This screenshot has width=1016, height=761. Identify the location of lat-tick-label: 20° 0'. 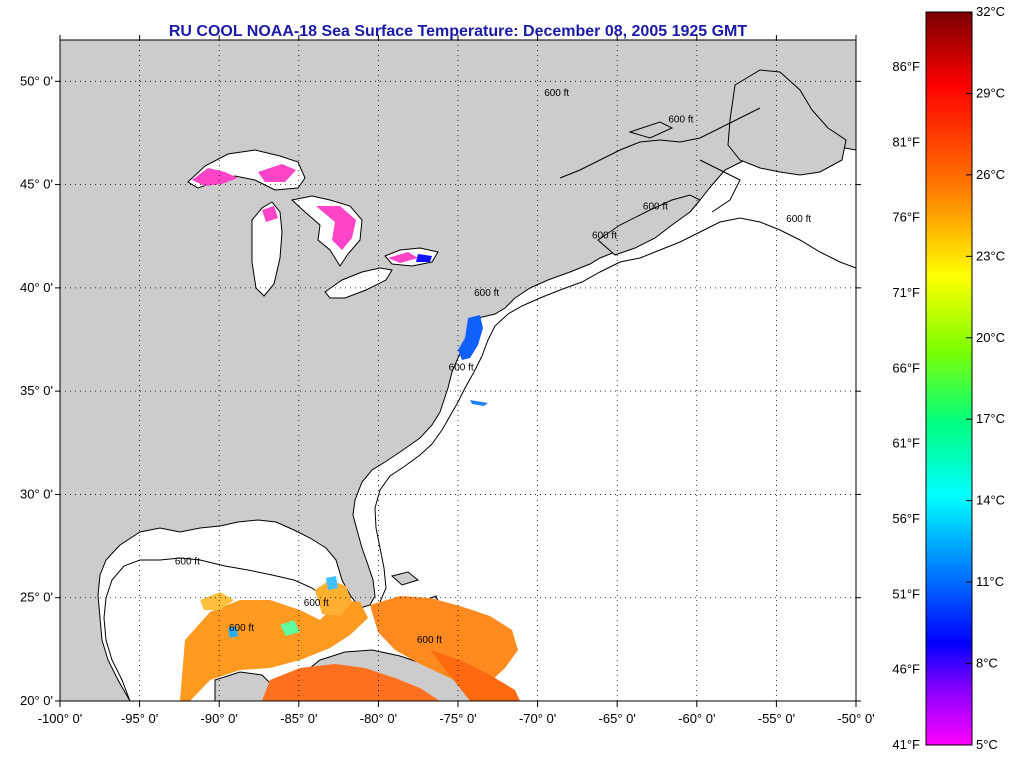
(36, 700).